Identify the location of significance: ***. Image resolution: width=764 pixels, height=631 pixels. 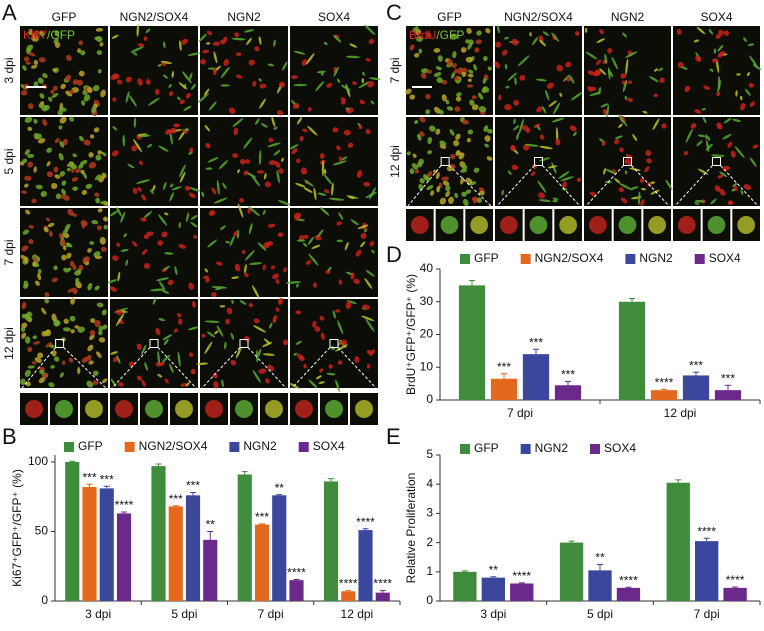
(89, 477).